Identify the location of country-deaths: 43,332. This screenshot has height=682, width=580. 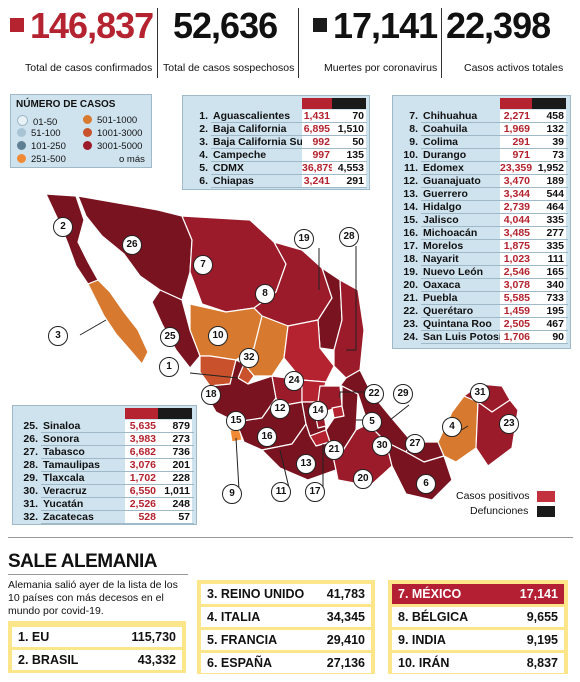
(156, 660).